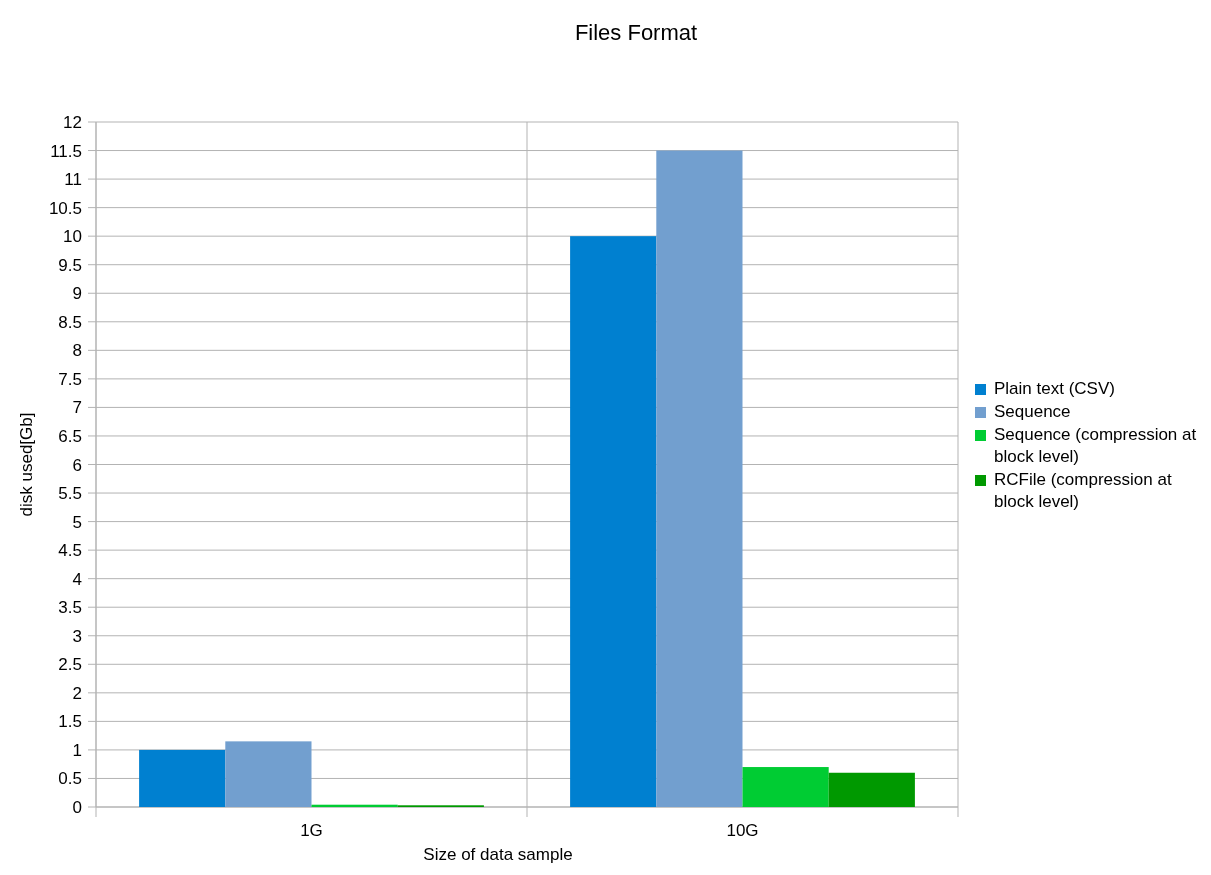  I want to click on x-axis-title: Size of data sample, so click(498, 854).